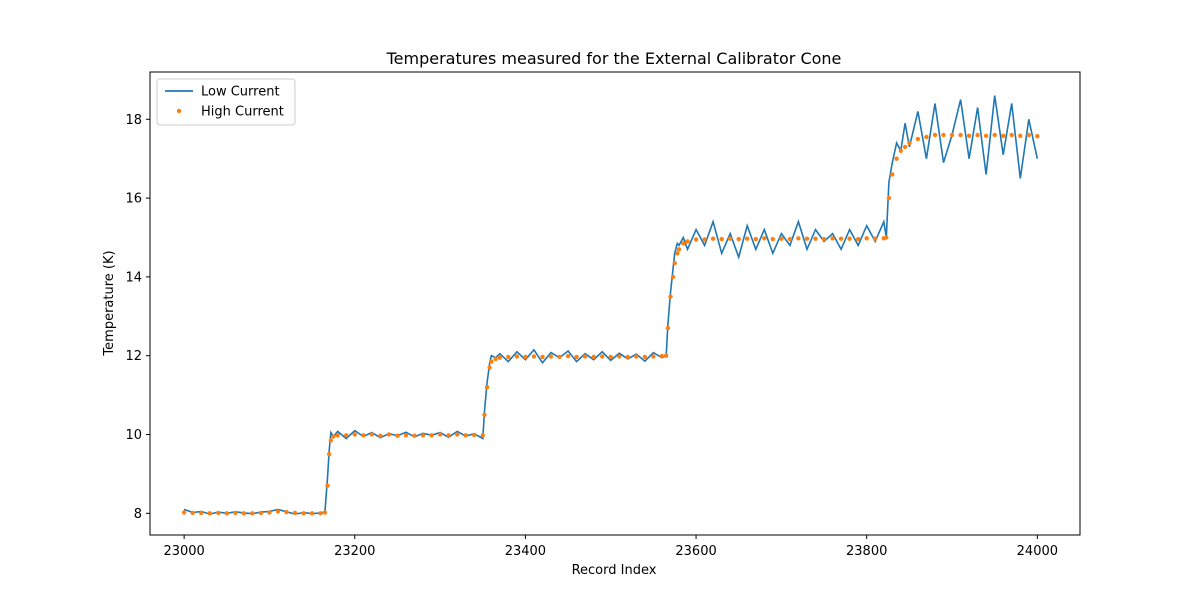 The width and height of the screenshot is (1200, 600). What do you see at coordinates (133, 277) in the screenshot?
I see `y-tick-label: 14` at bounding box center [133, 277].